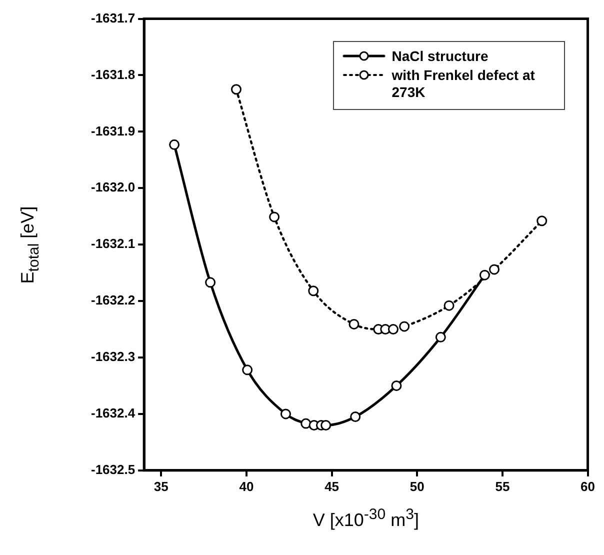 This screenshot has height=555, width=604. I want to click on legend-label: NaCl structure, so click(440, 56).